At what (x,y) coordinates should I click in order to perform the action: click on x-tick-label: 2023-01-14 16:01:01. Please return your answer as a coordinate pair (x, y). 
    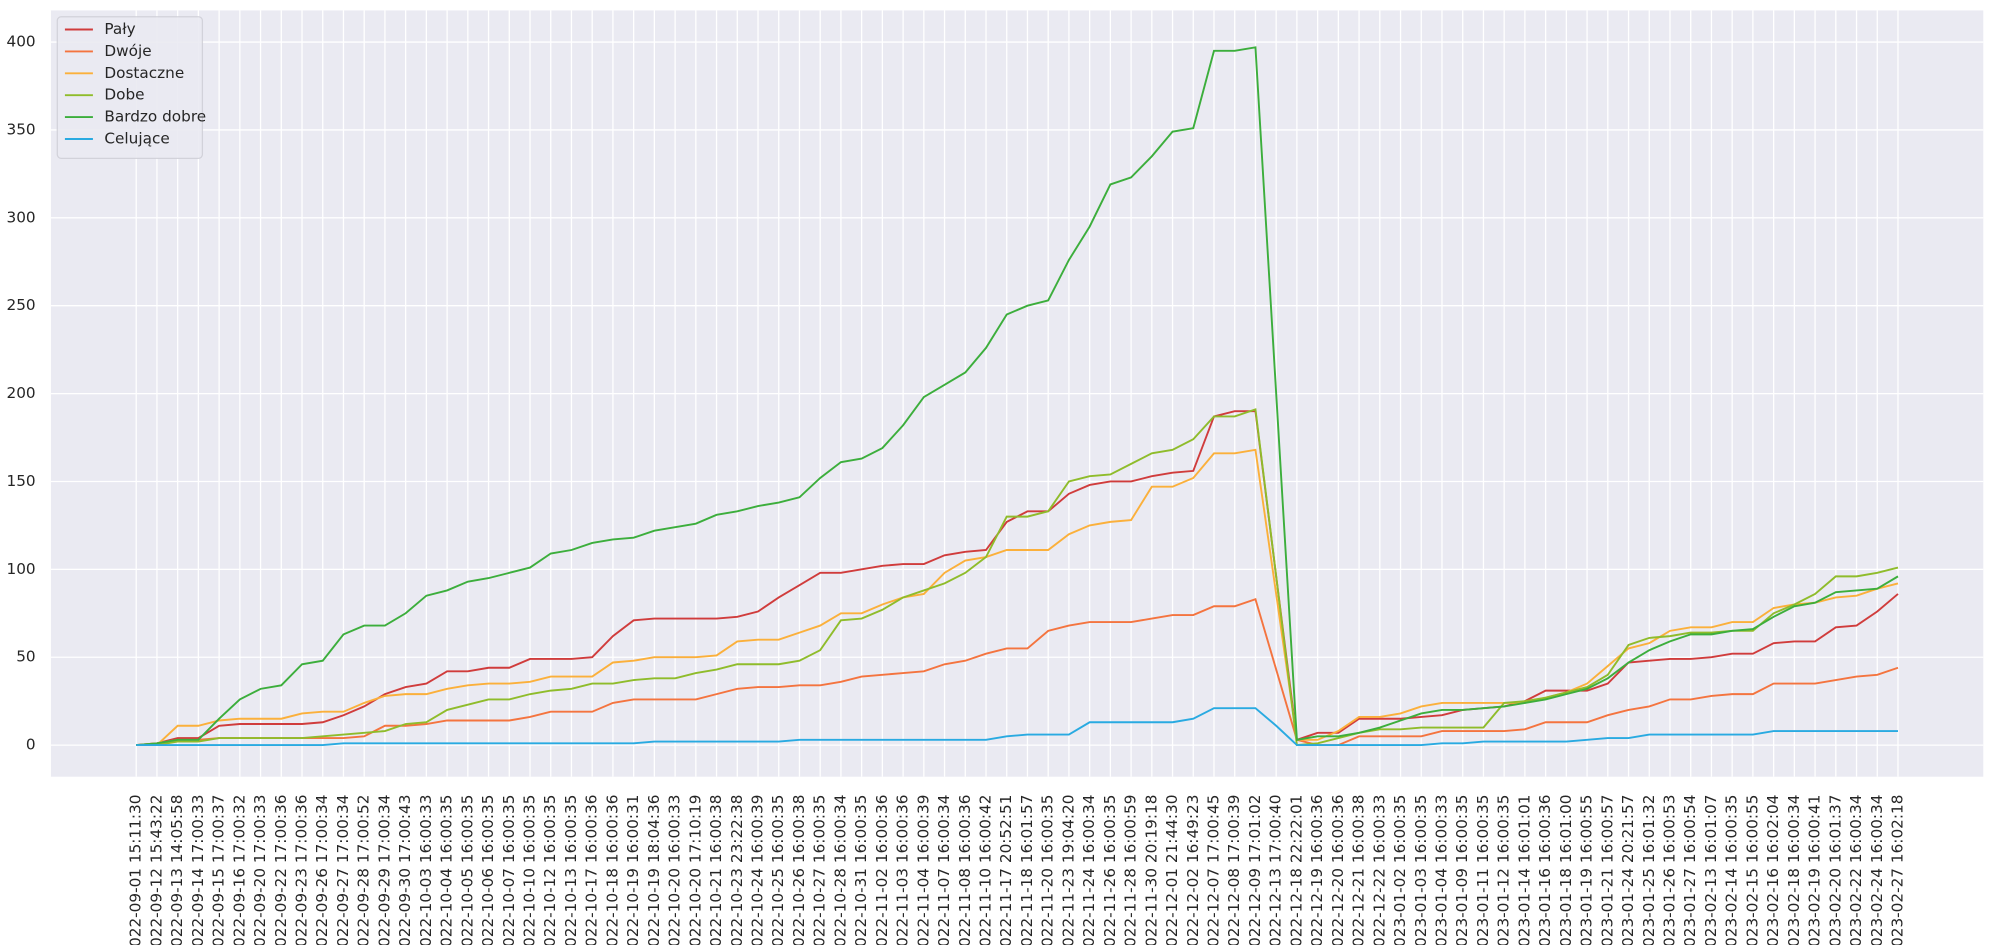
    Looking at the image, I should click on (1524, 870).